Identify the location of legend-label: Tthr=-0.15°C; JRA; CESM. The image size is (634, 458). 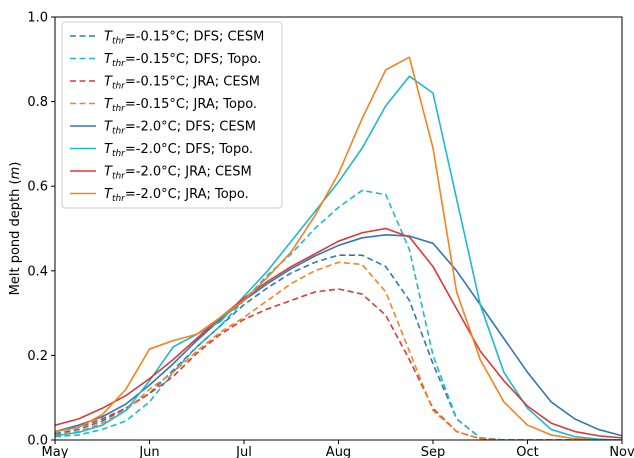
(182, 83).